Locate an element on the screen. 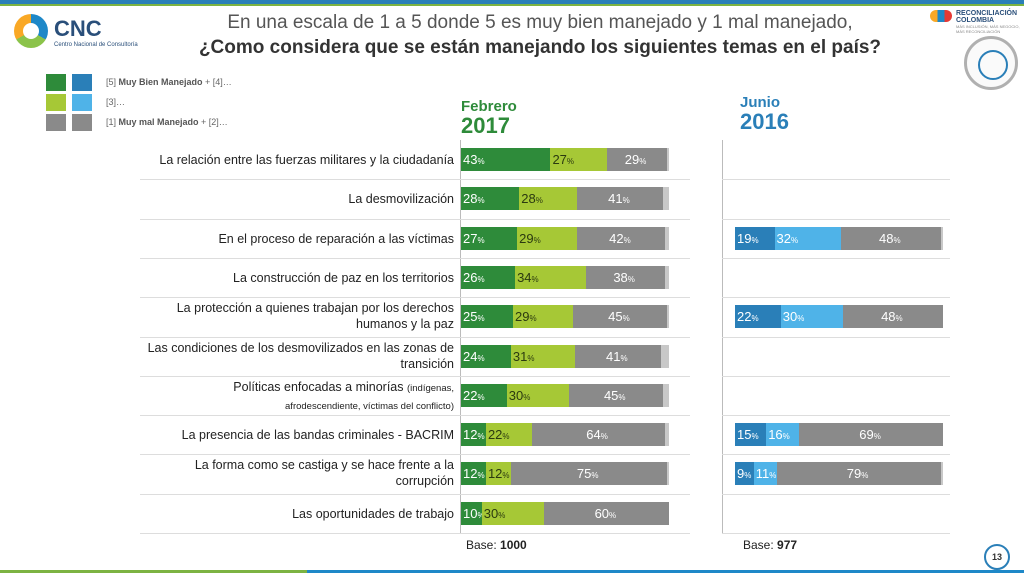 The height and width of the screenshot is (576, 1024). data-label: 31% is located at coordinates (523, 356).